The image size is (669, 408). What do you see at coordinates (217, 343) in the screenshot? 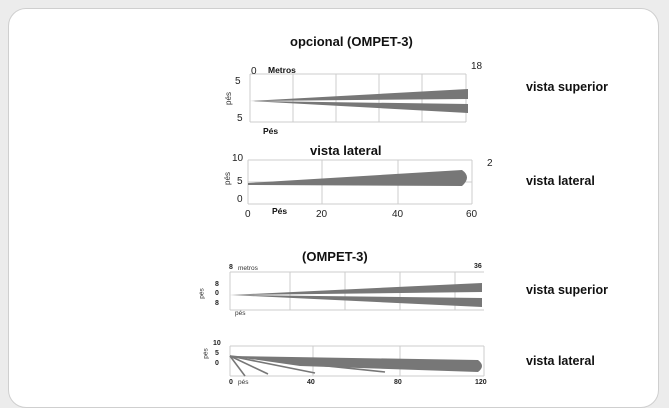
I see `s2-side-y-tick-10: 10` at bounding box center [217, 343].